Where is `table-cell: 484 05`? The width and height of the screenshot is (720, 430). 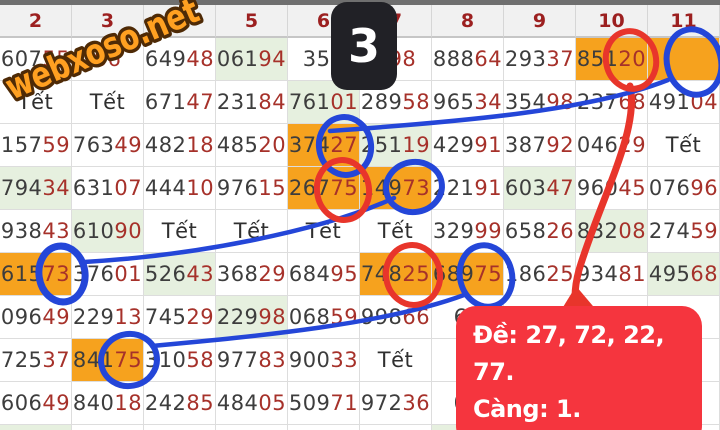
table-cell: 484 05 is located at coordinates (252, 403).